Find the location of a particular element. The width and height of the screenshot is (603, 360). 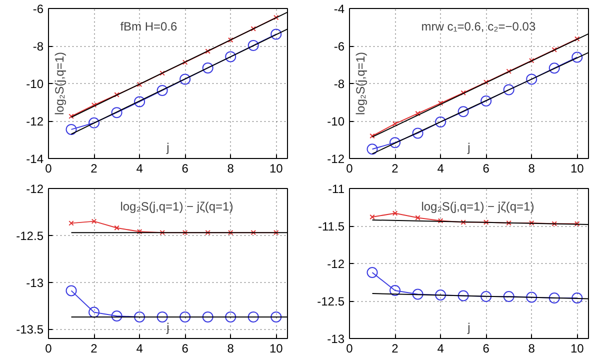

y-tick-label: -13.5 is located at coordinates (30, 329).